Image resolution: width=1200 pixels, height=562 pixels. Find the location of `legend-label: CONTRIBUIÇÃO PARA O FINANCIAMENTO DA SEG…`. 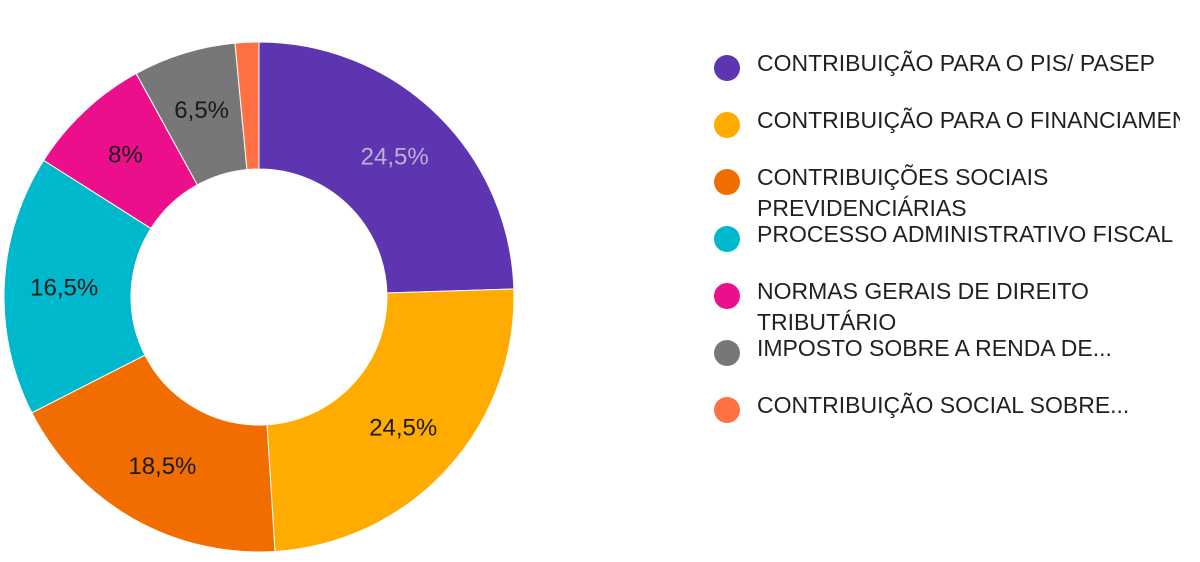

legend-label: CONTRIBUIÇÃO PARA O FINANCIAMENTO DA SEG… is located at coordinates (968, 120).